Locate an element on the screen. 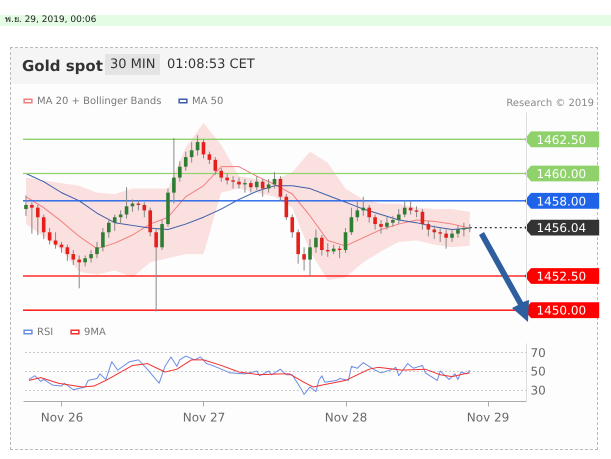 The height and width of the screenshot is (459, 611). legend-label: MA 50 is located at coordinates (208, 101).